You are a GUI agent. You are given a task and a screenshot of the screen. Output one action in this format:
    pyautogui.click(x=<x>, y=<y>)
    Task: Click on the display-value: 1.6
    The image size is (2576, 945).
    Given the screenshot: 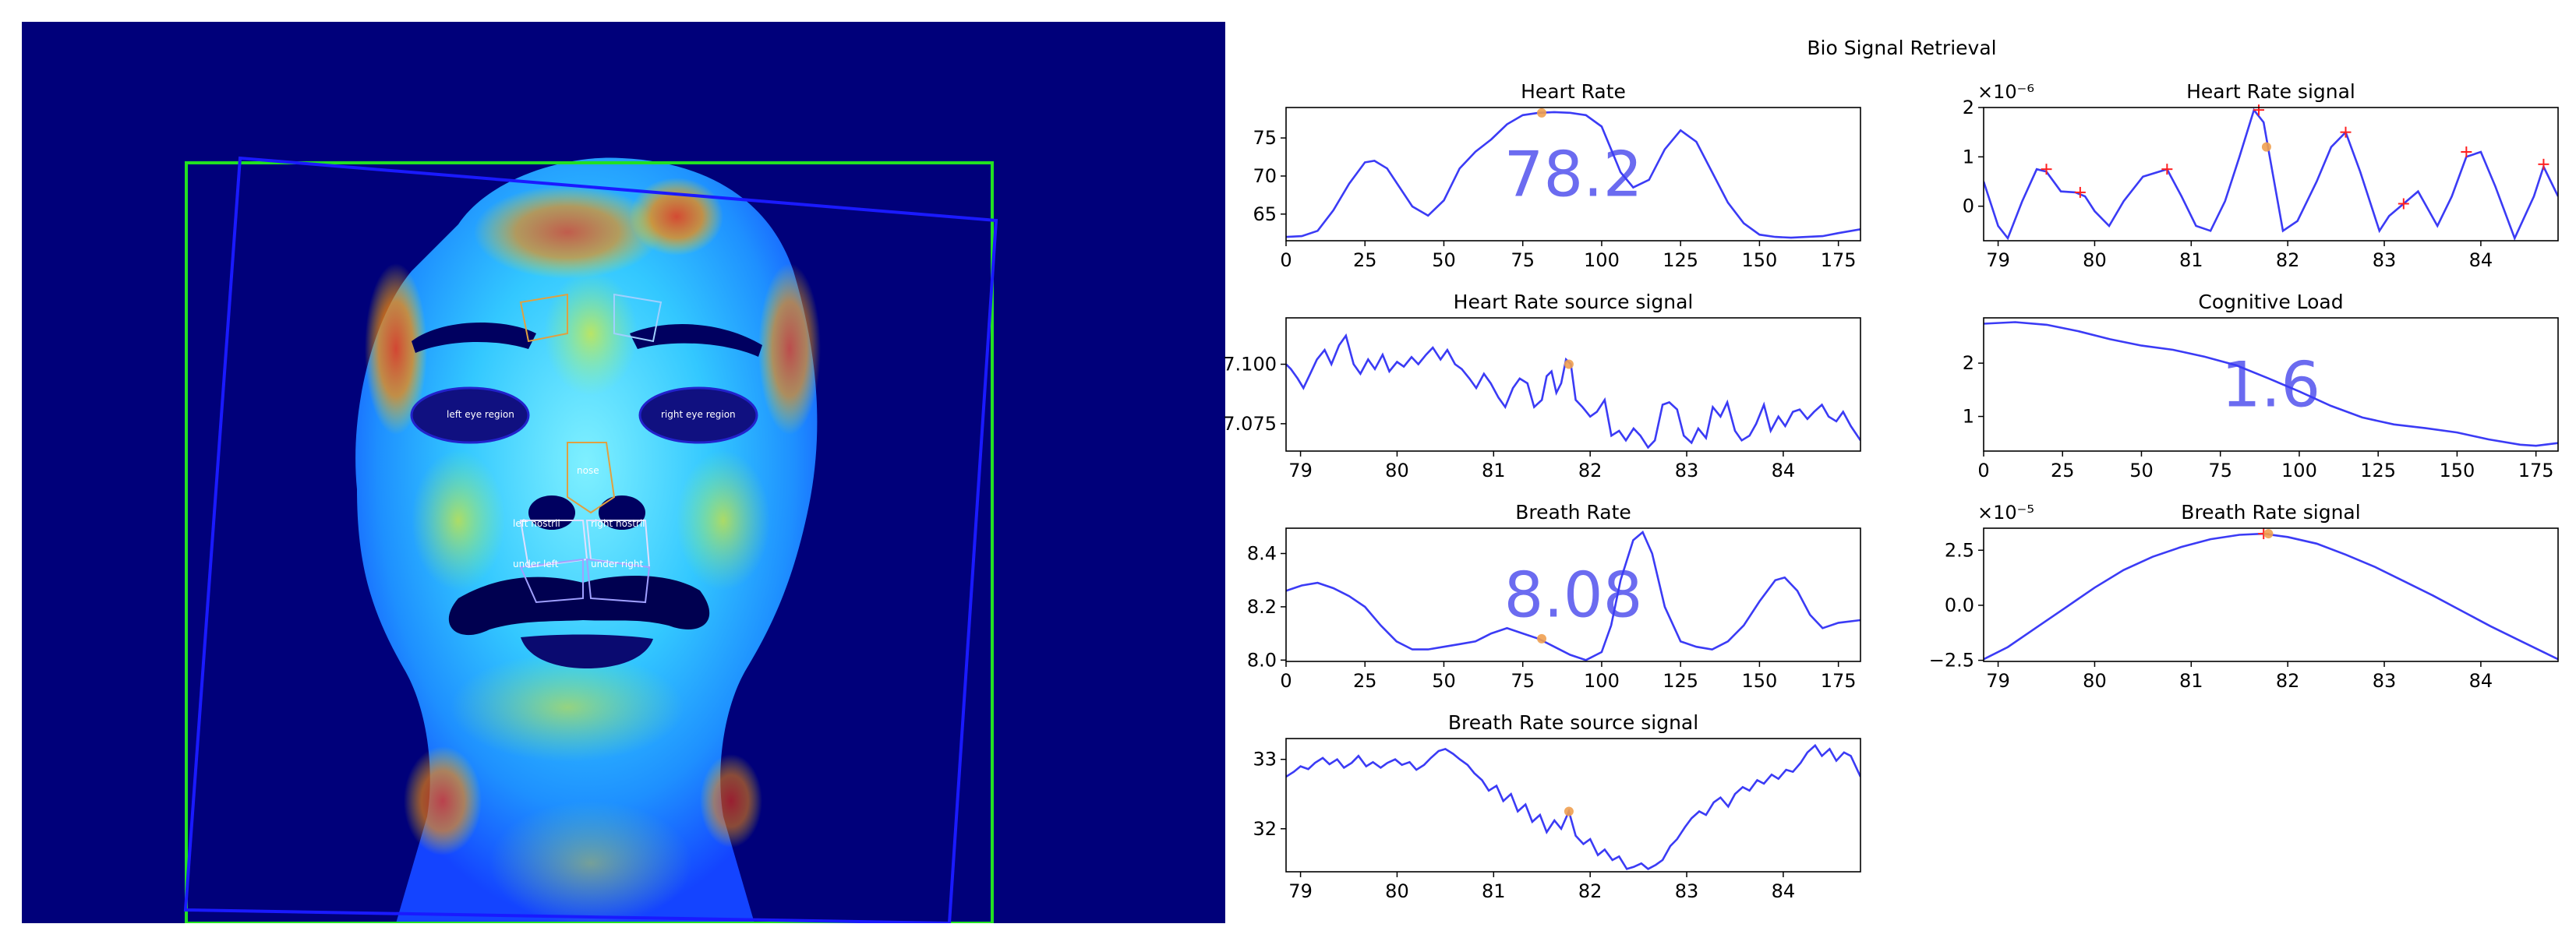 What is the action you would take?
    pyautogui.click(x=2270, y=385)
    